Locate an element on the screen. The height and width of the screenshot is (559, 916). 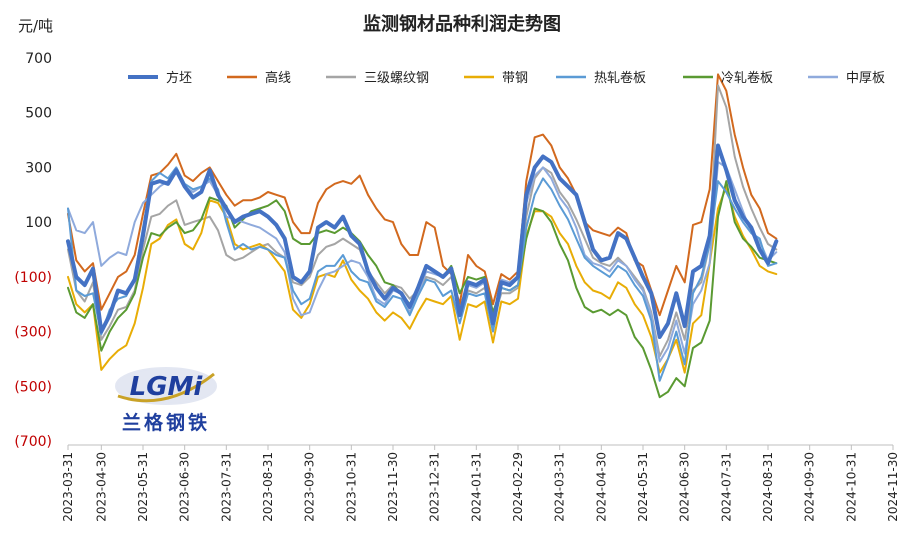
y-tick-label: 100 is located at coordinates (38, 223).